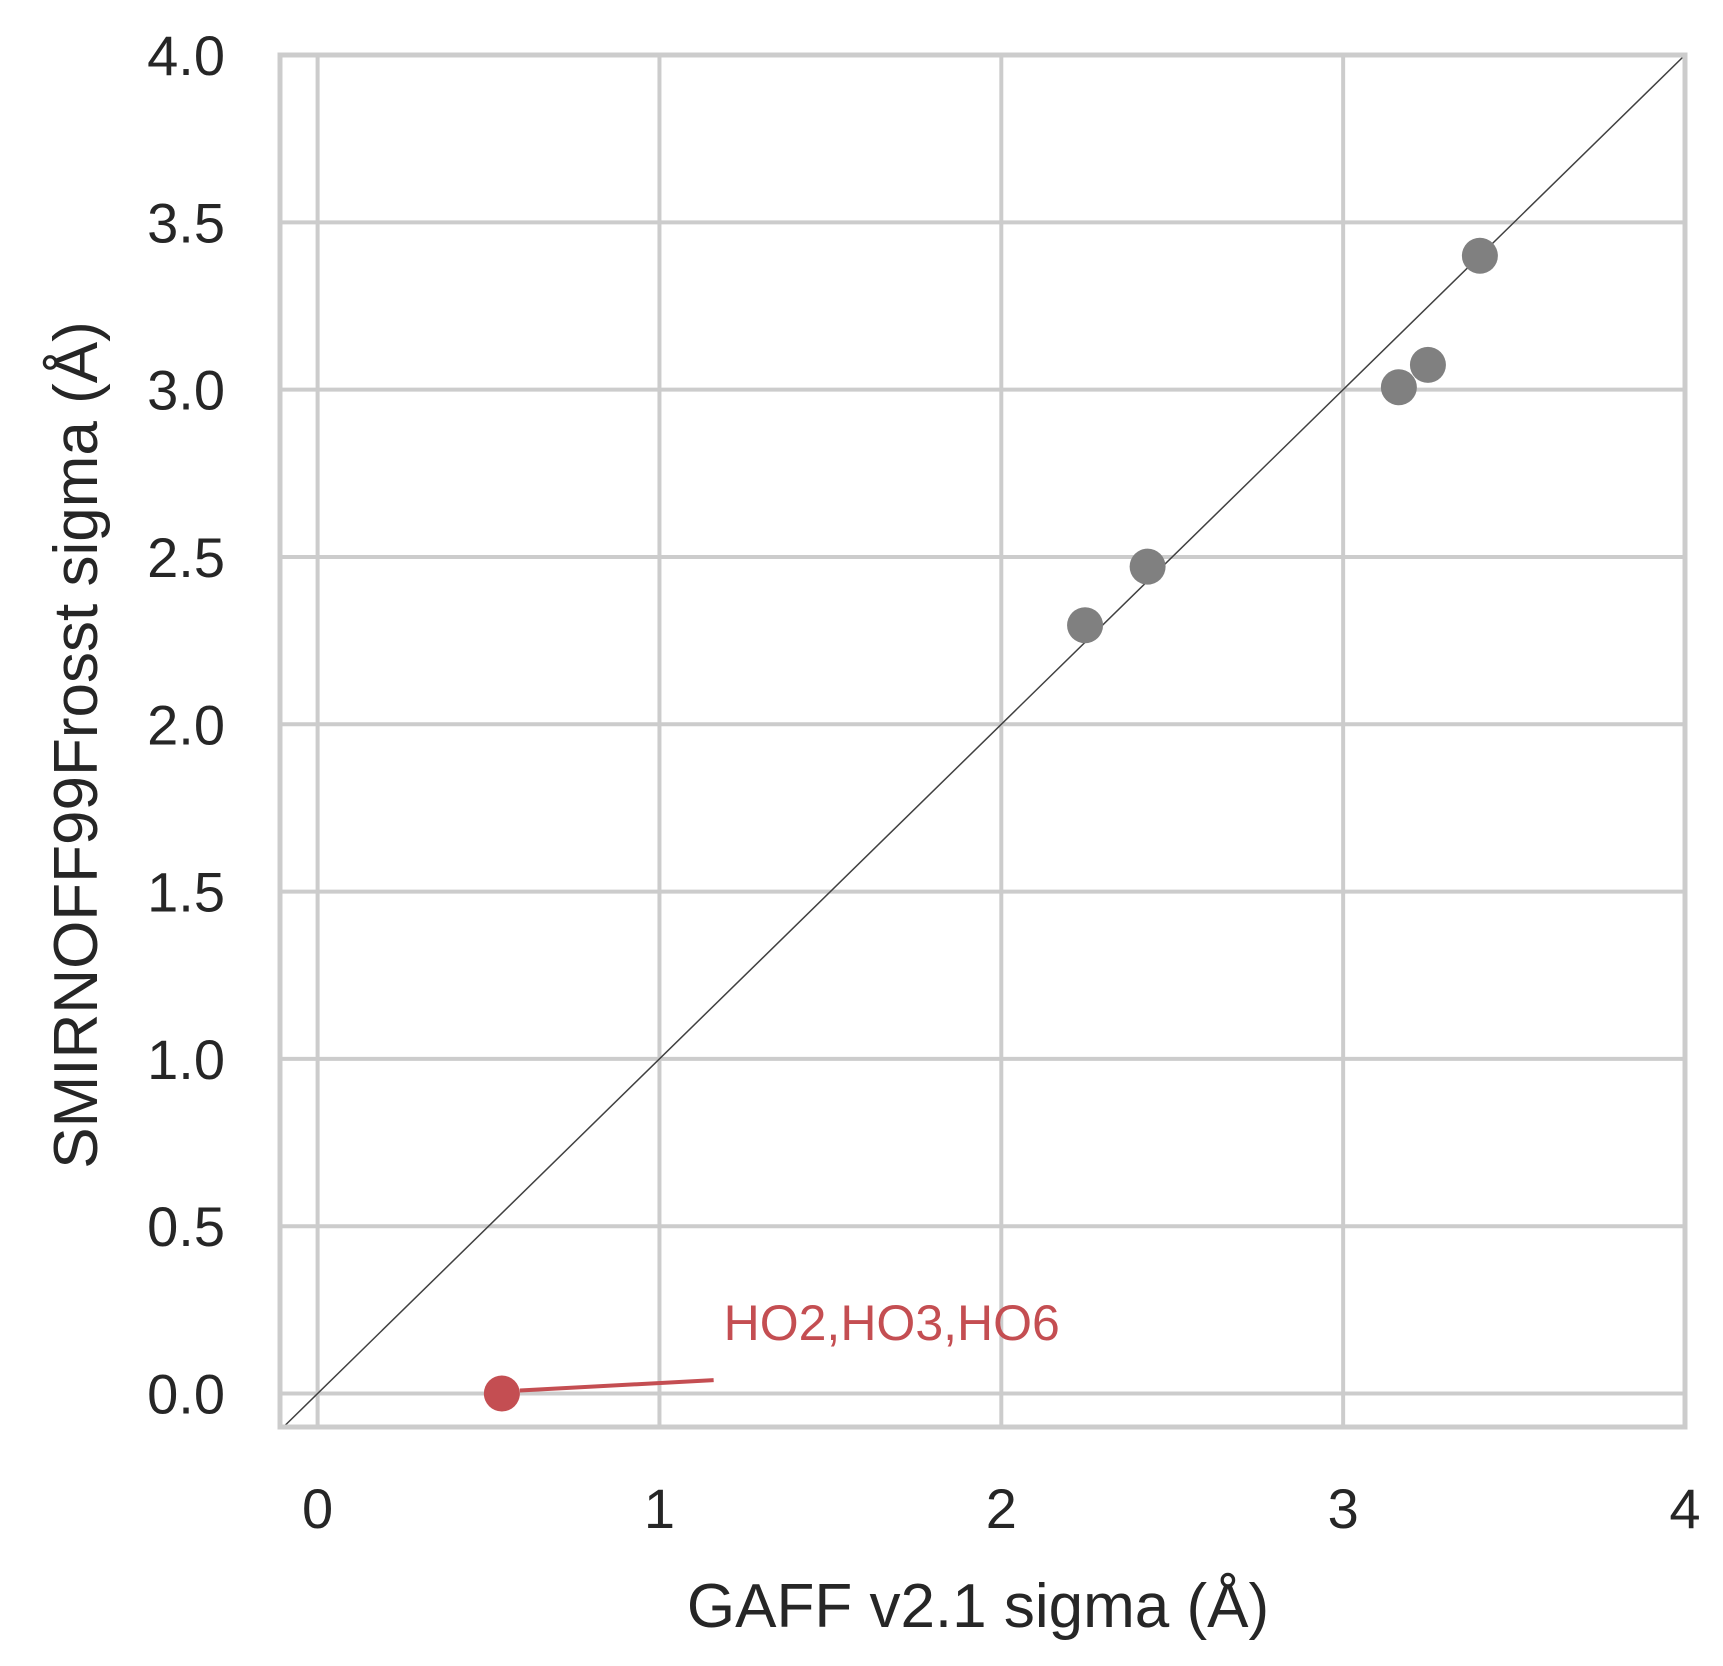 Image resolution: width=1723 pixels, height=1666 pixels. I want to click on x-axis-label: GAFF v2.1 sigma (Å), so click(978, 1606).